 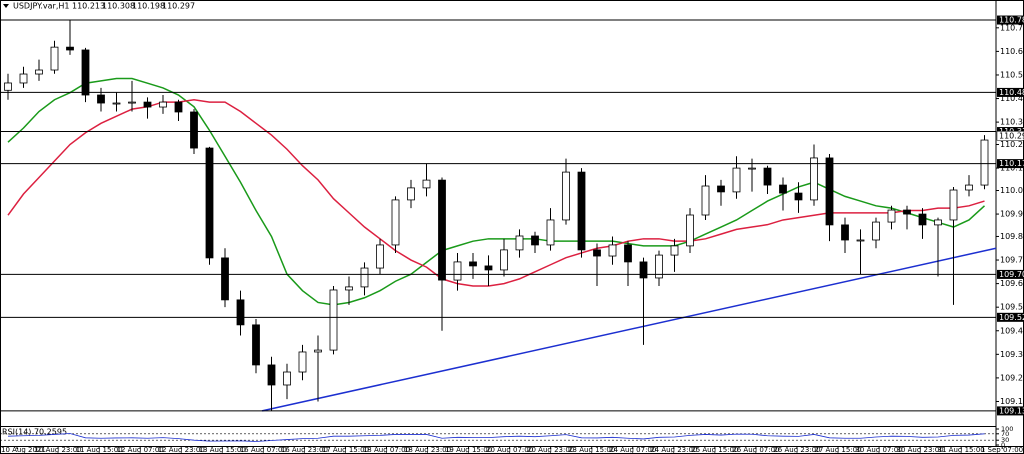 I want to click on quote-value: 110.213, so click(x=88, y=6).